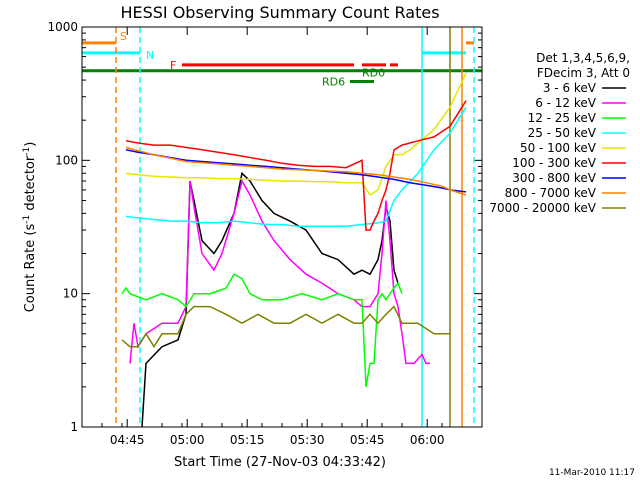 The image size is (640, 480). What do you see at coordinates (583, 58) in the screenshot?
I see `legend-header-1: Det 1,3,4,5,6,9,` at bounding box center [583, 58].